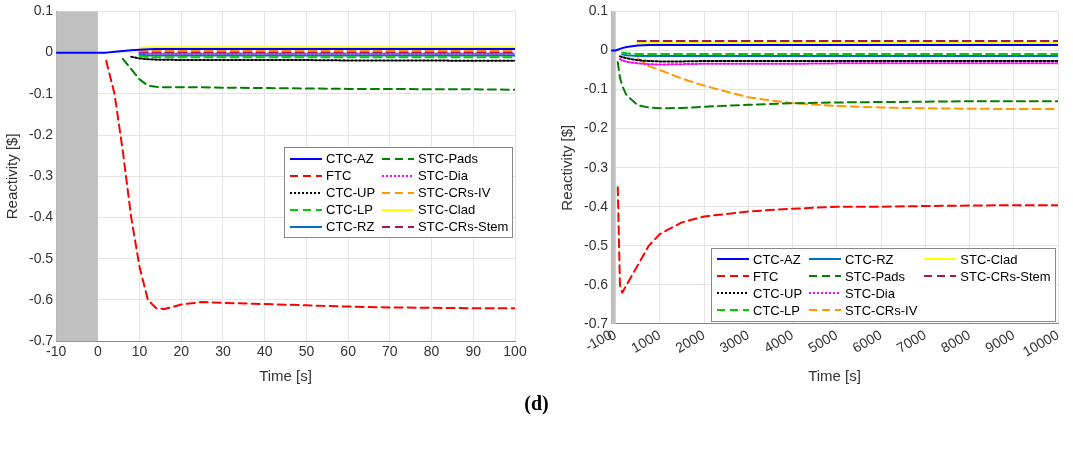  What do you see at coordinates (223, 351) in the screenshot?
I see `x-tick-label: 30` at bounding box center [223, 351].